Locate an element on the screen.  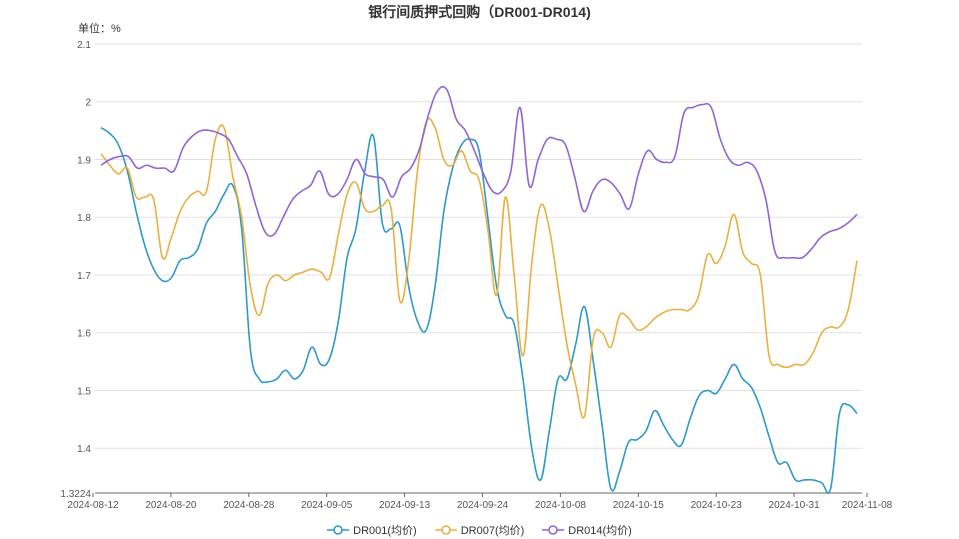
y-tick-label: 1.6 is located at coordinates (84, 334).